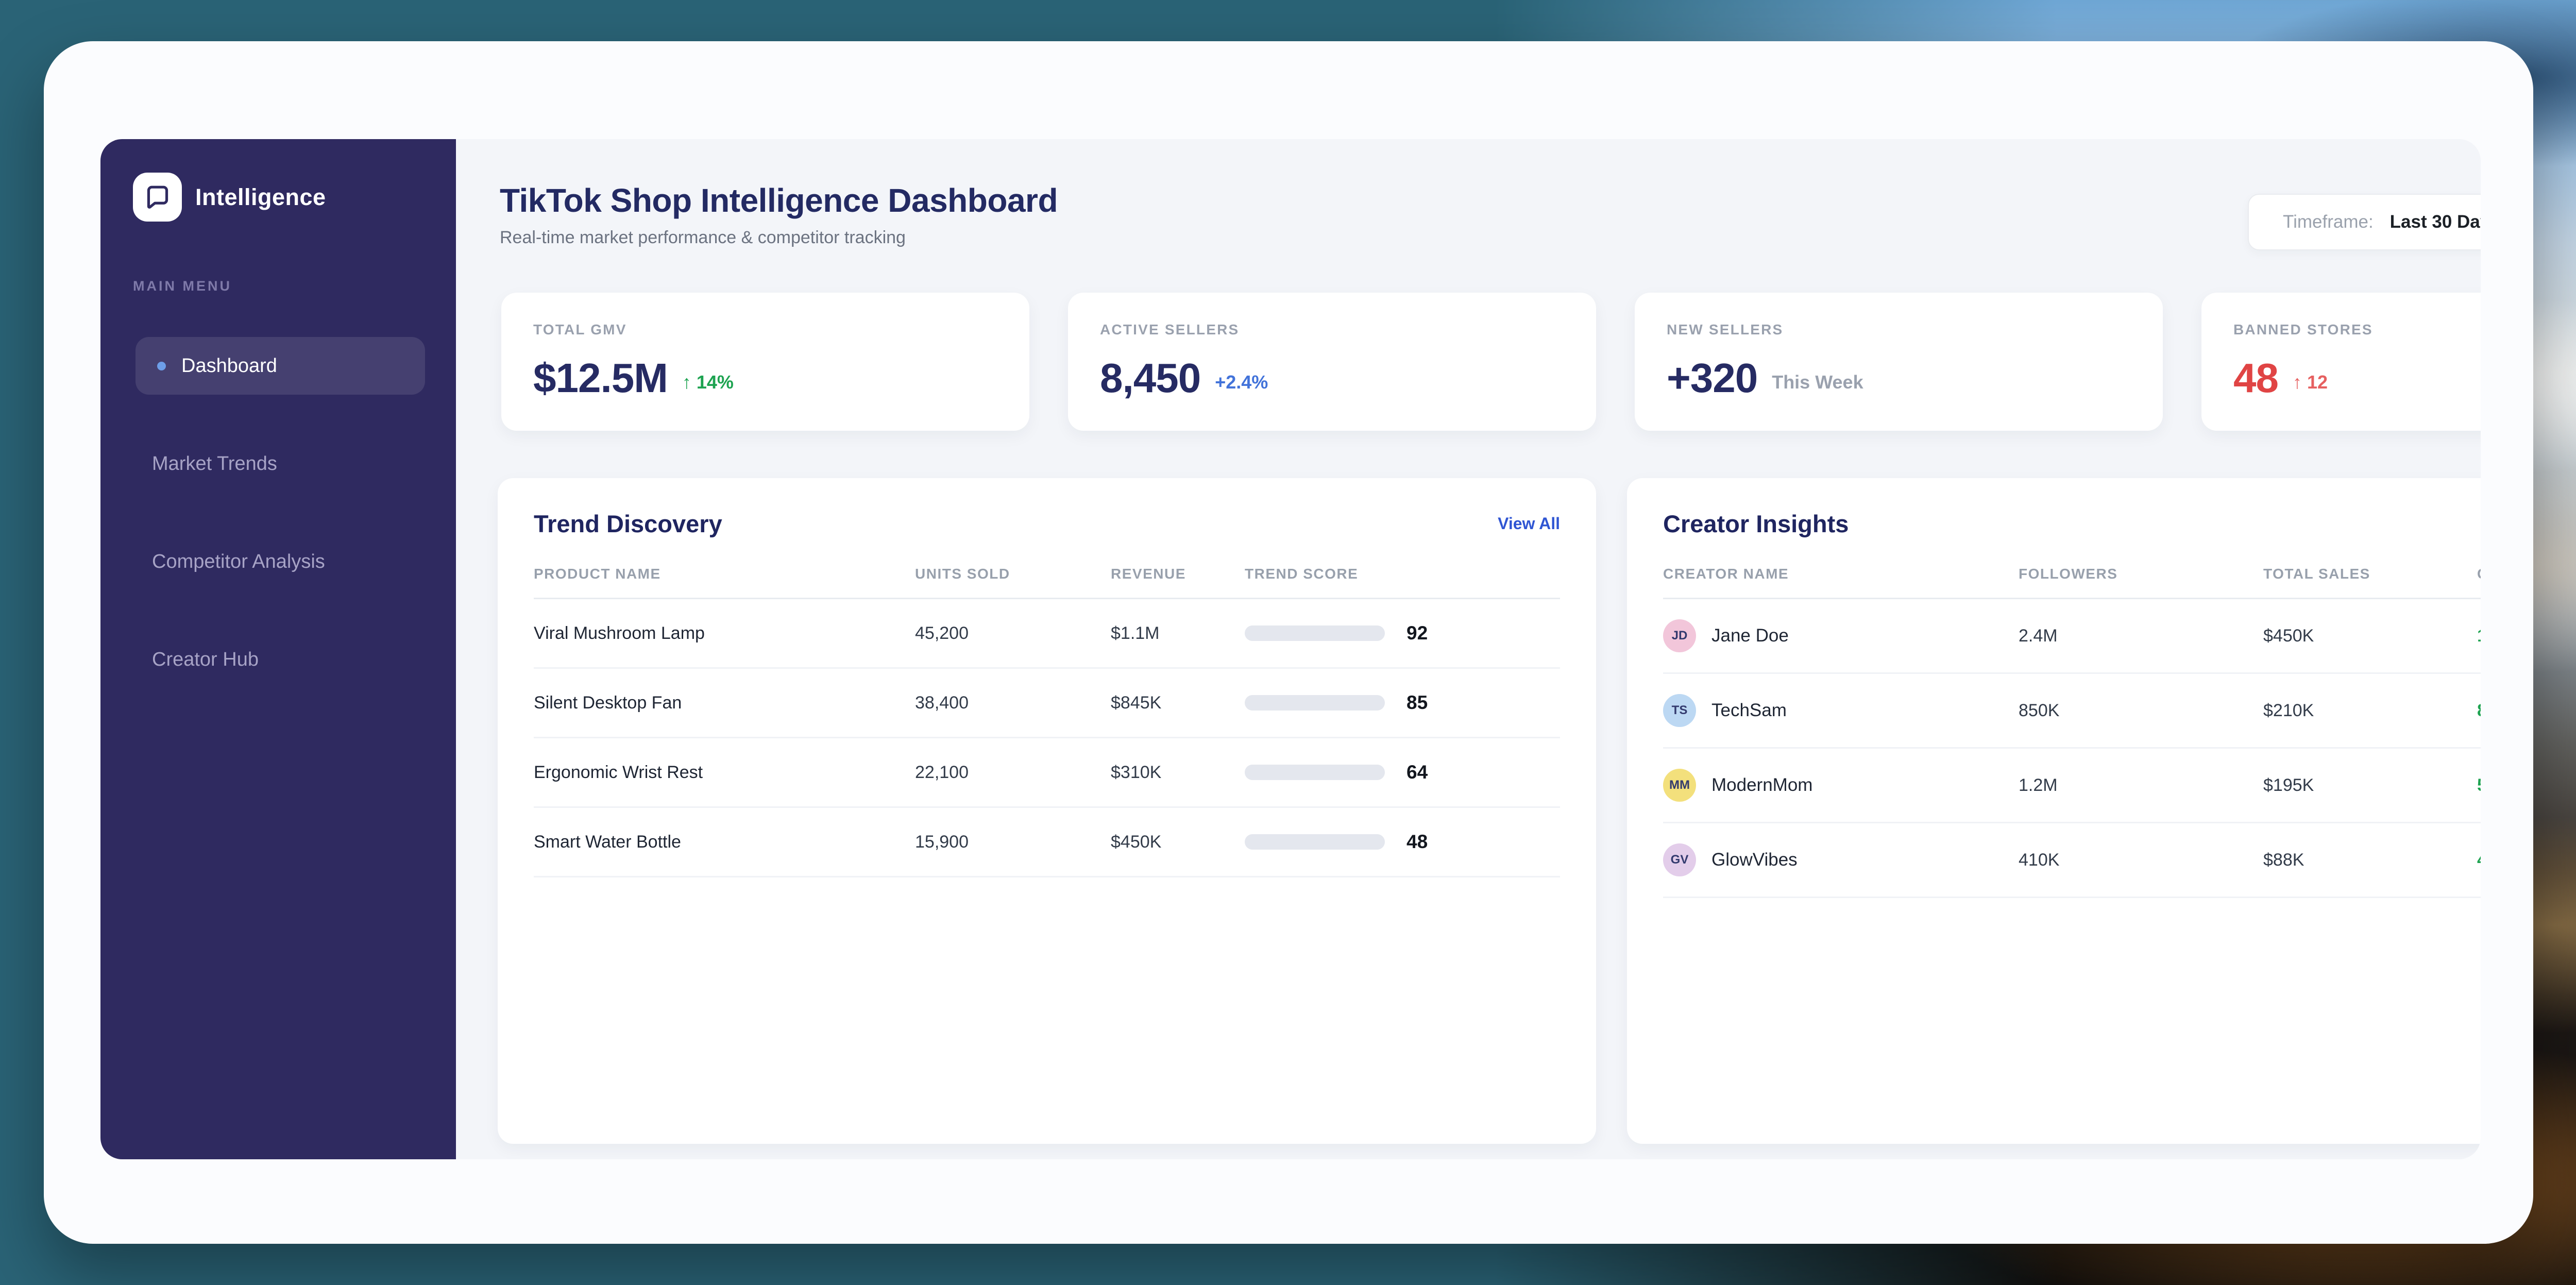 The height and width of the screenshot is (1285, 2576). I want to click on stat-label: TOTAL GMV, so click(580, 329).